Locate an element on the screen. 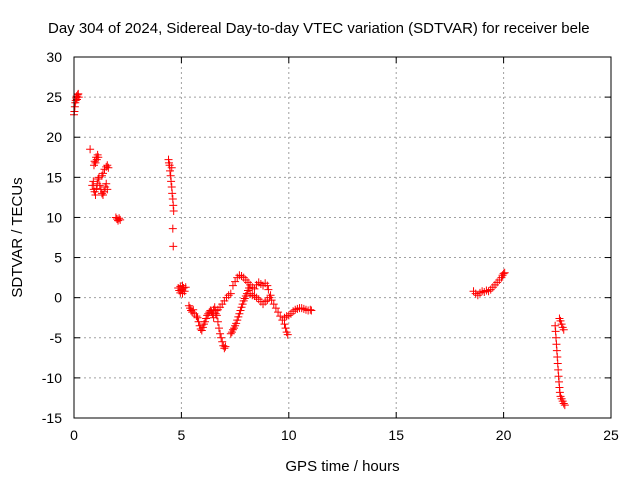 Image resolution: width=640 pixels, height=480 pixels. y-tick-label: 15 is located at coordinates (54, 177).